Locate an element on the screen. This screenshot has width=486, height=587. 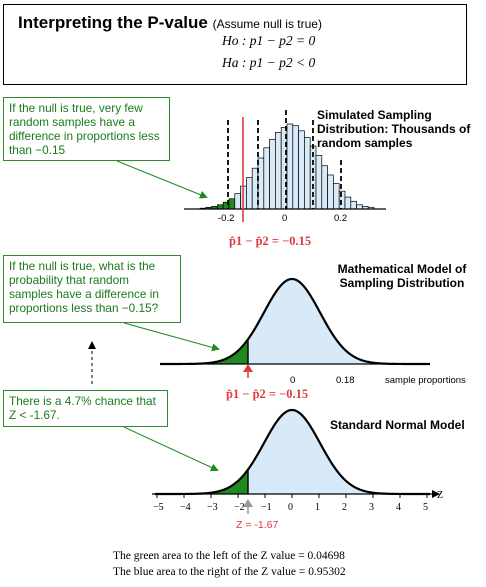
model-tick: 0.18 is located at coordinates (345, 380).